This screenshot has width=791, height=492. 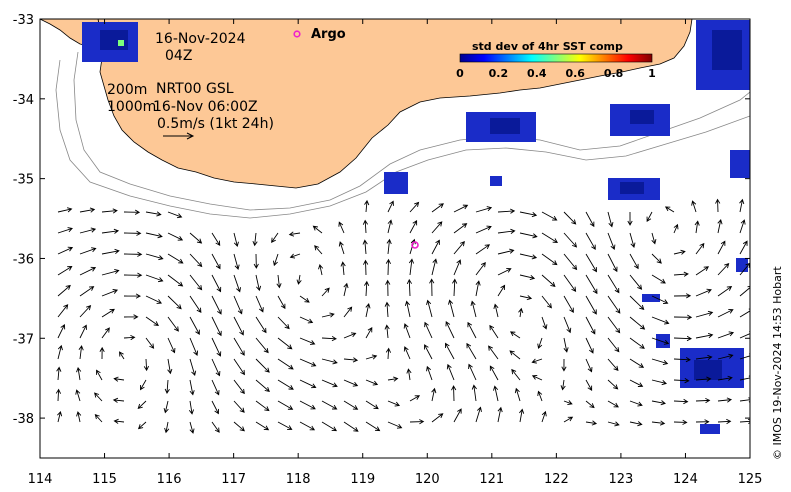 What do you see at coordinates (499, 73) in the screenshot?
I see `colorbar-tick-label: 0.2` at bounding box center [499, 73].